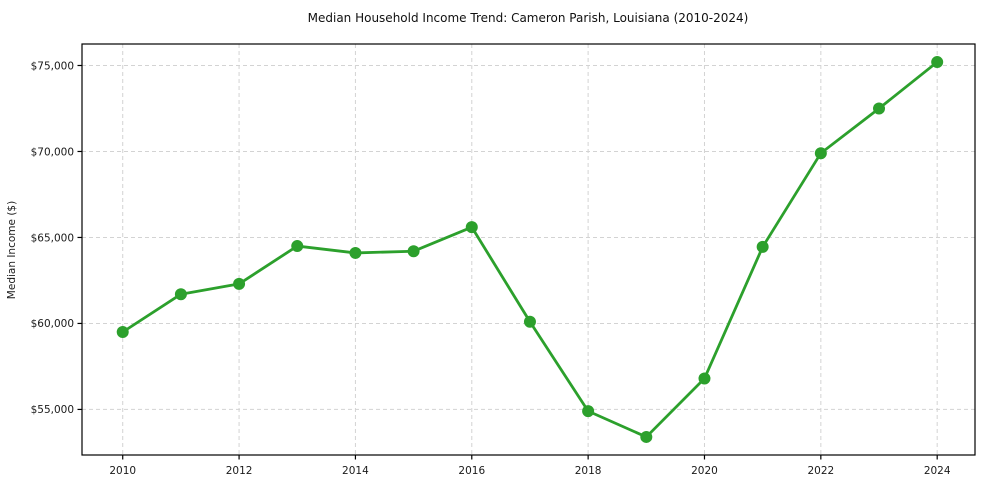  Describe the element at coordinates (52, 410) in the screenshot. I see `y-tick-label: $55,000` at that location.